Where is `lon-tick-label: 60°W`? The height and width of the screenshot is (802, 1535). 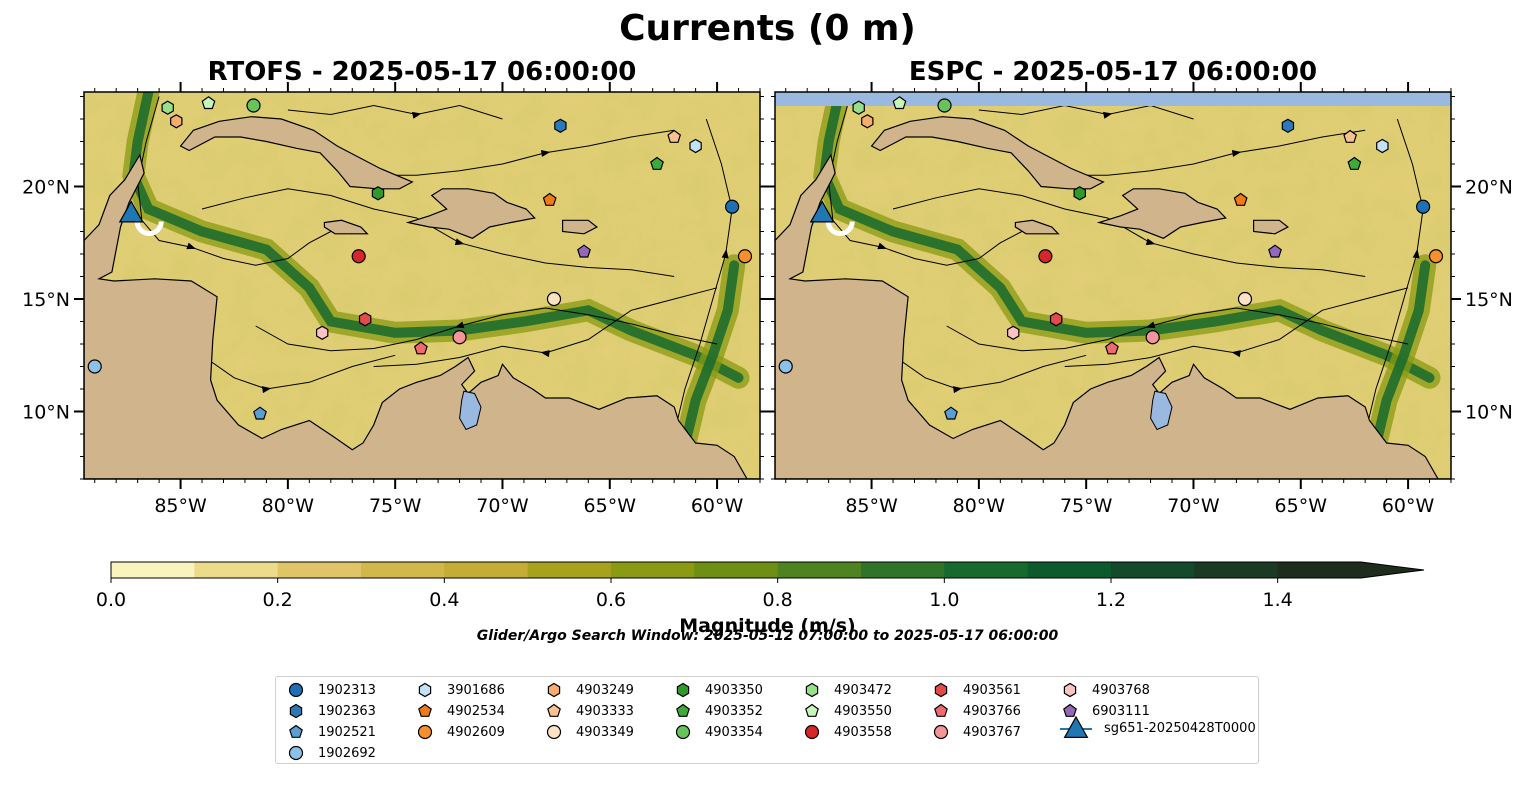
lon-tick-label: 60°W is located at coordinates (717, 506).